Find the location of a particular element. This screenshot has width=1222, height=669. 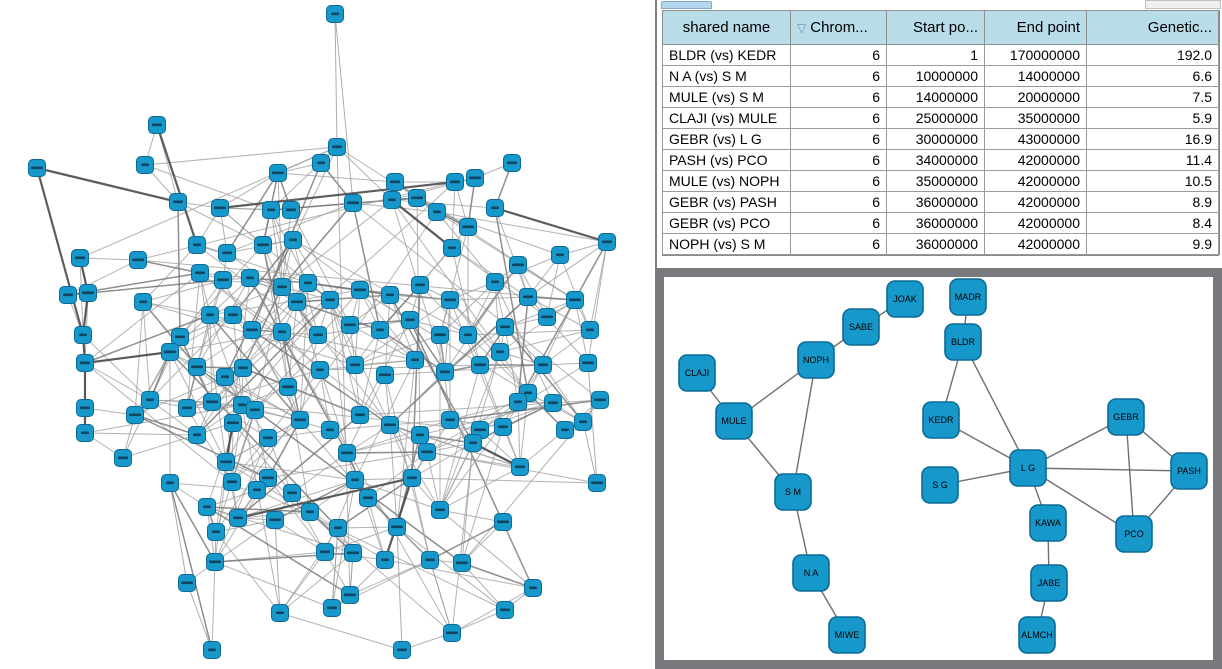

value-cell: 30000000 is located at coordinates (935, 139).